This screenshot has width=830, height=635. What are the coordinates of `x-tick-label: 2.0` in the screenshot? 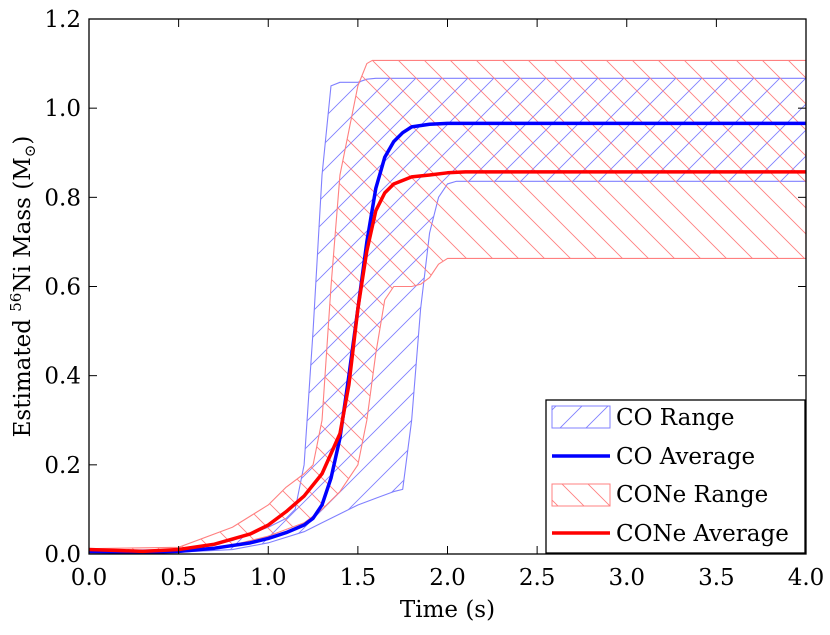 It's located at (447, 578).